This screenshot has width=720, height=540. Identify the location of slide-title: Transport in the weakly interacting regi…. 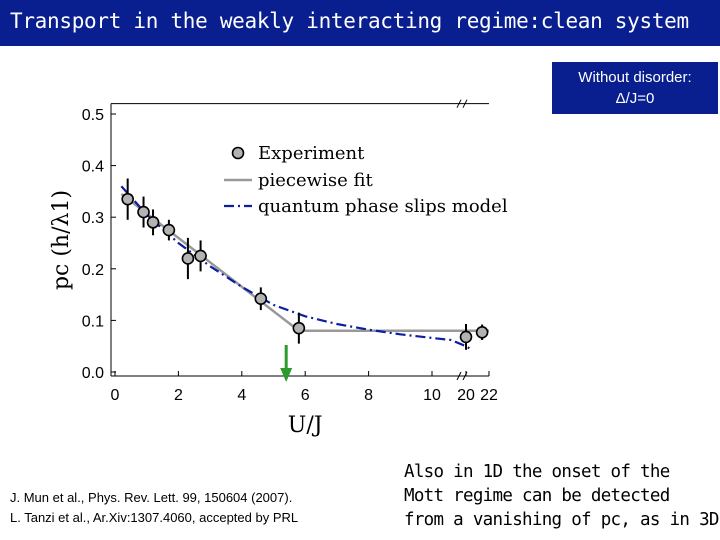
(349, 21).